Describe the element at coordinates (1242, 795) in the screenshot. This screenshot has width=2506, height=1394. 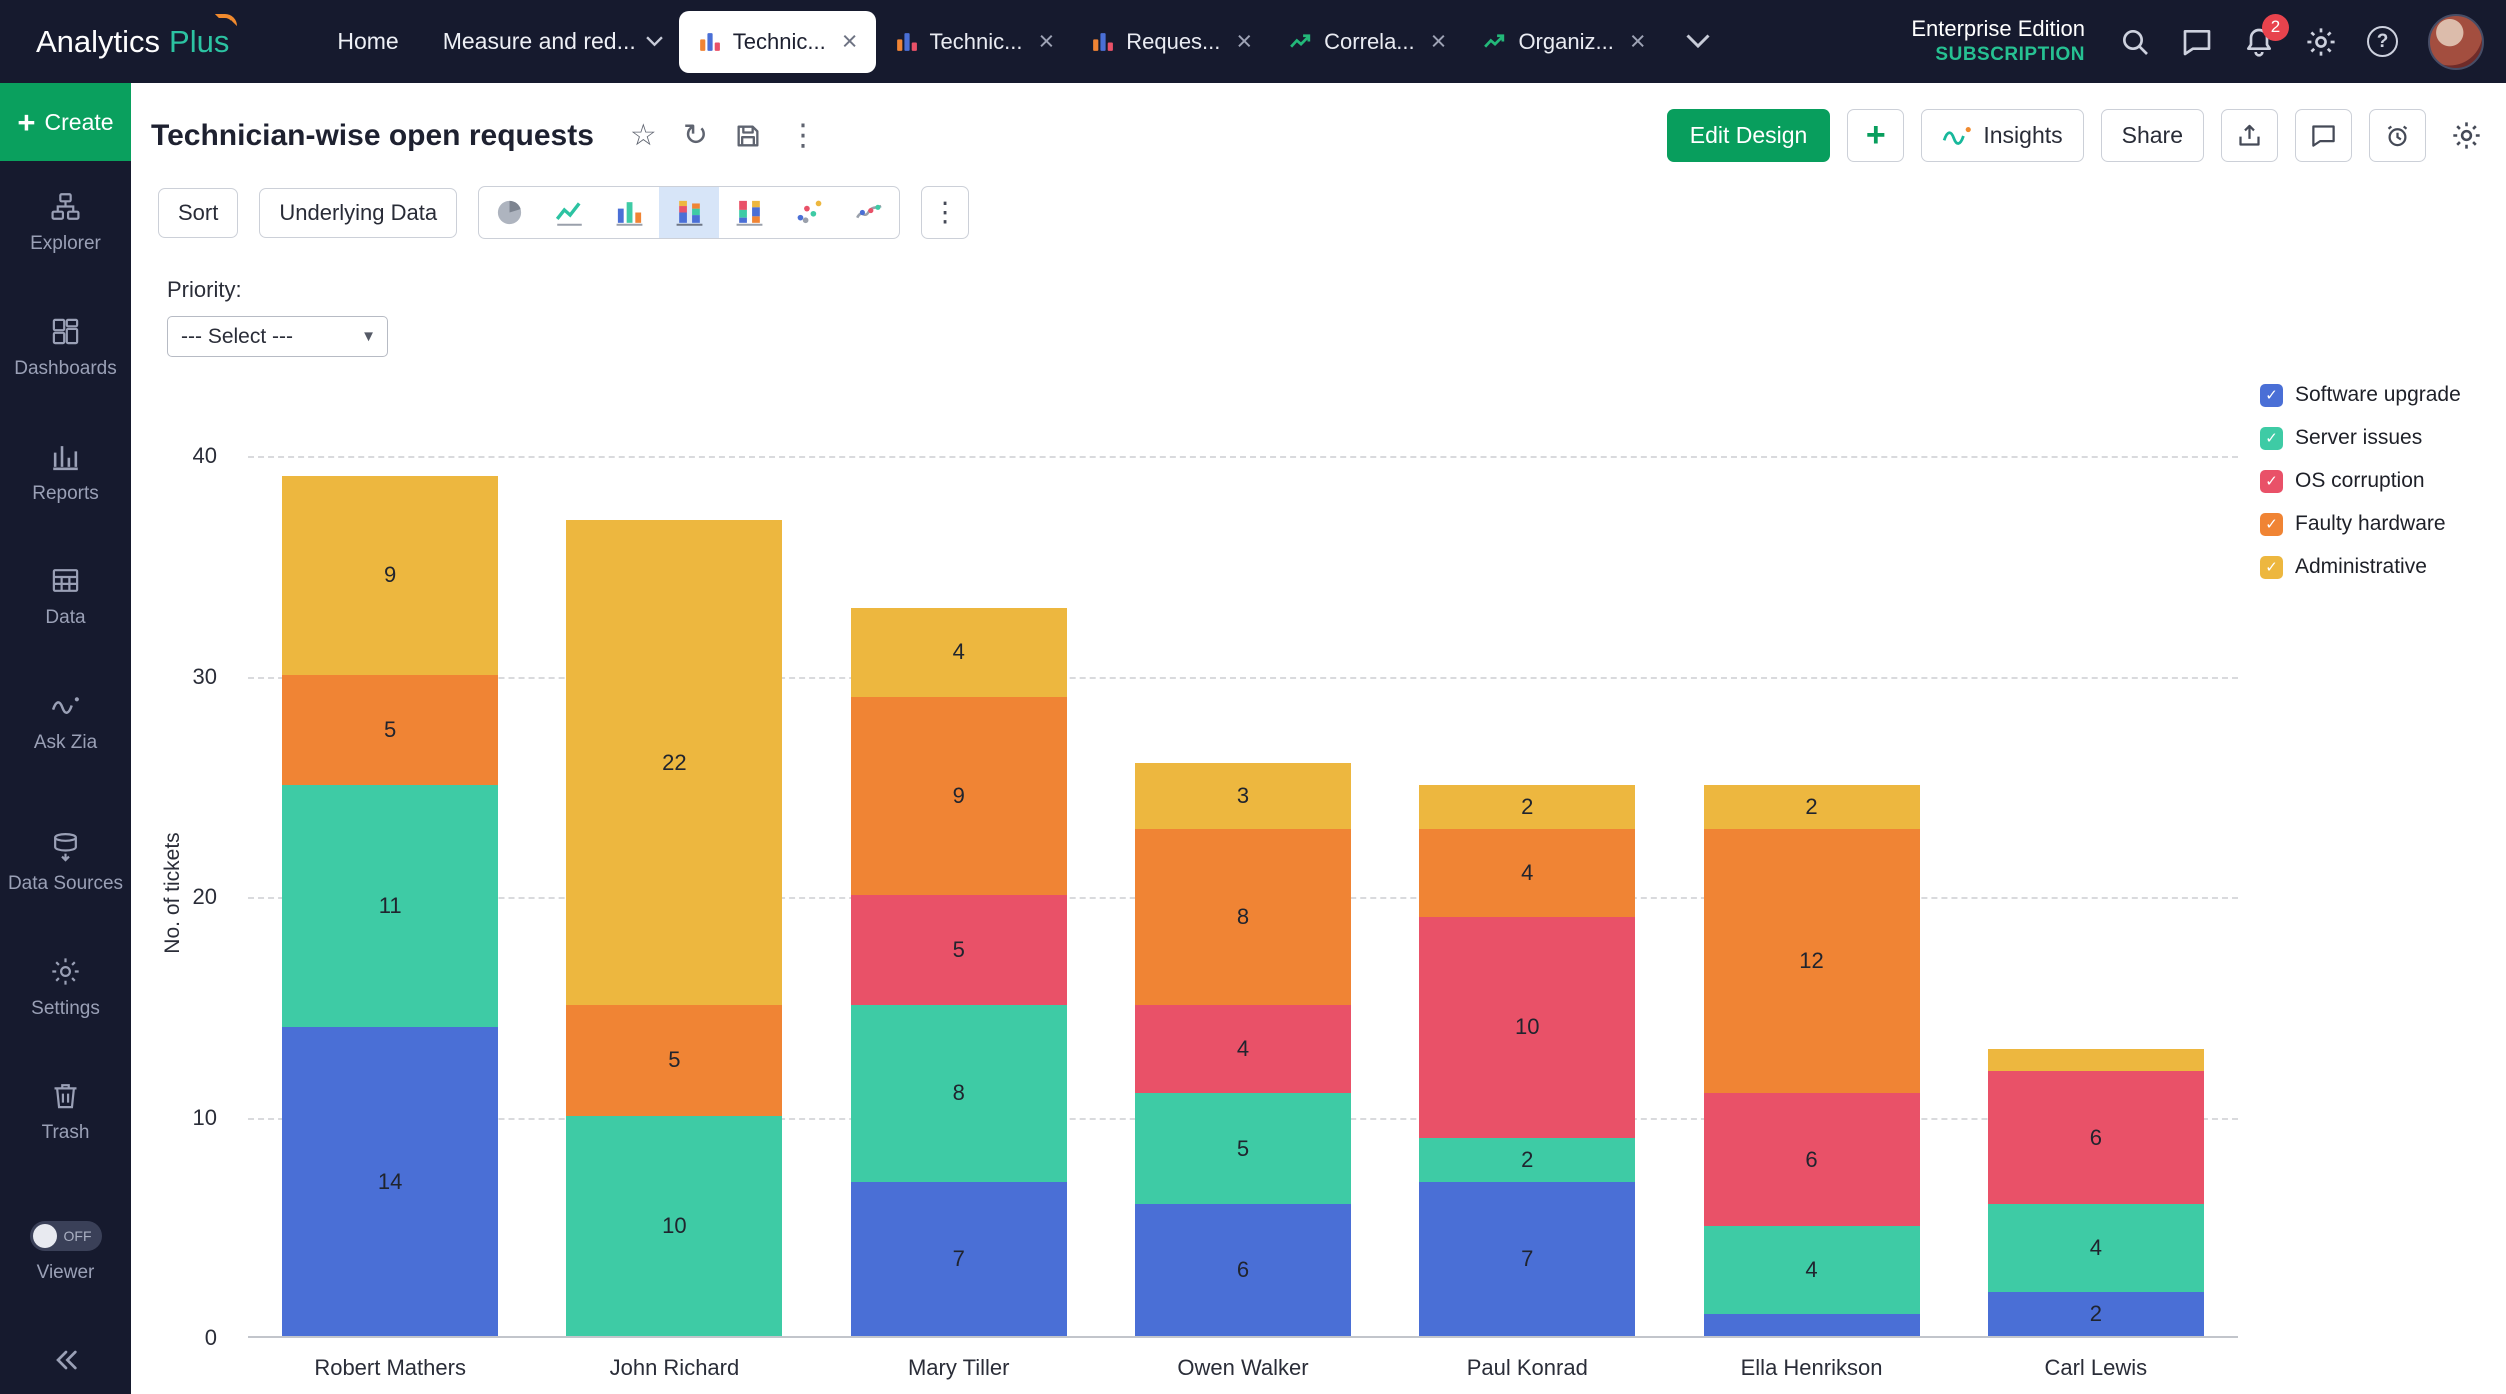
I see `bar-segment: 3` at that location.